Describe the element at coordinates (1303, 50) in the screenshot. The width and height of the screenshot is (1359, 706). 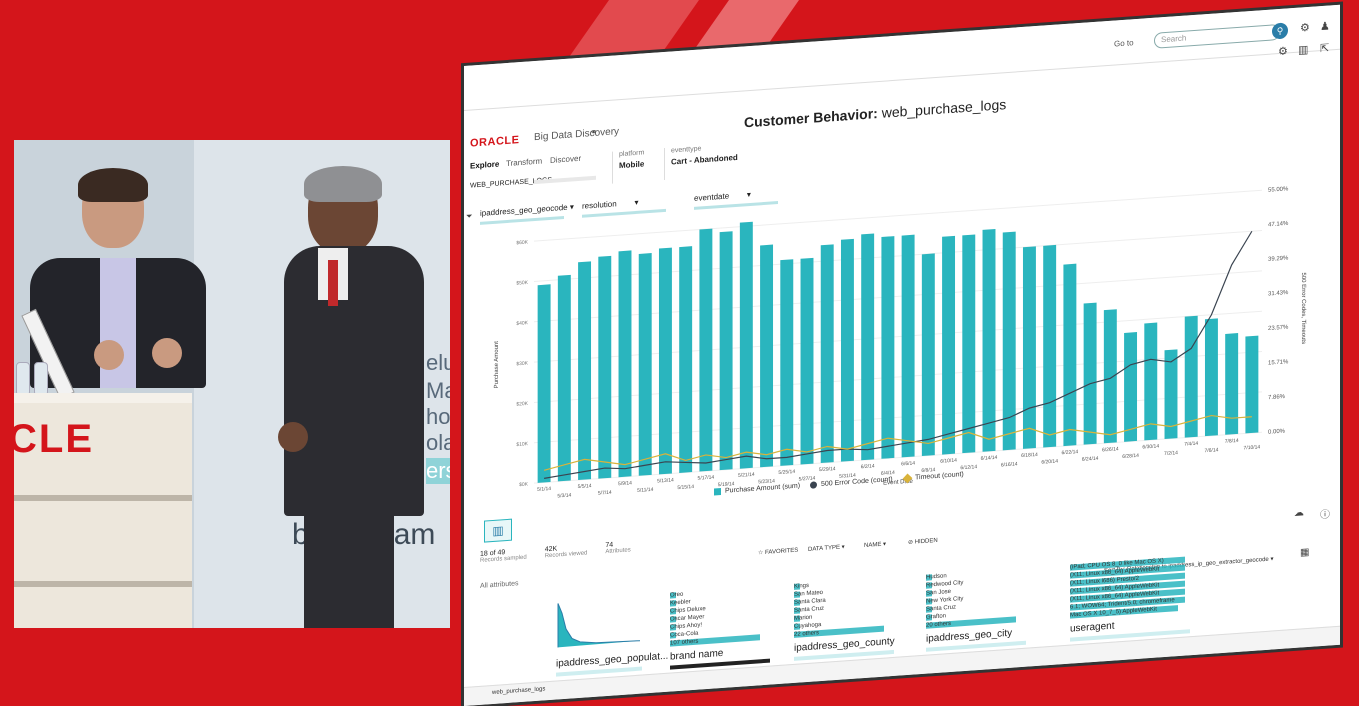
I see `bar-chart-icon: ▥` at that location.